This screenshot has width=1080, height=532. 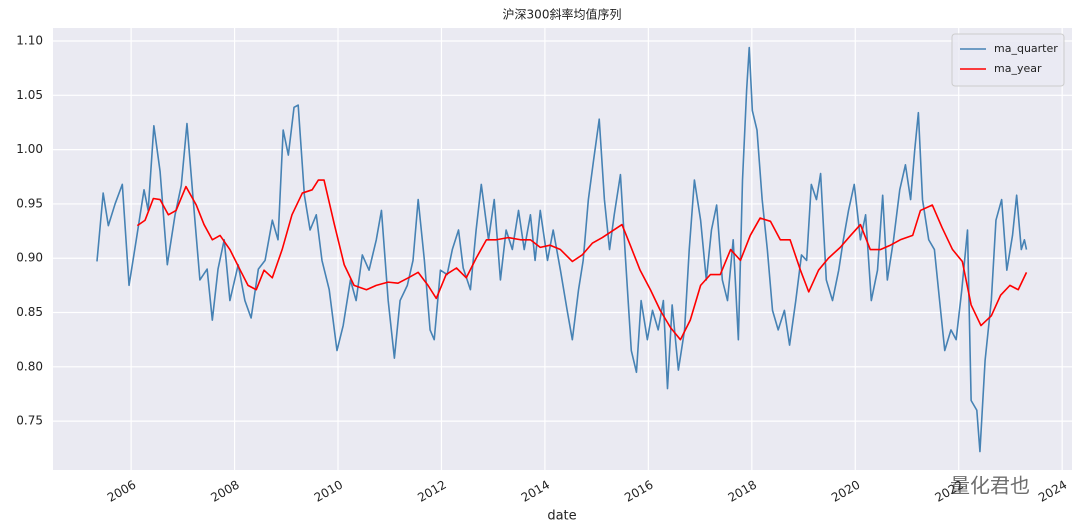 I want to click on x-tick-label: 2018, so click(x=742, y=491).